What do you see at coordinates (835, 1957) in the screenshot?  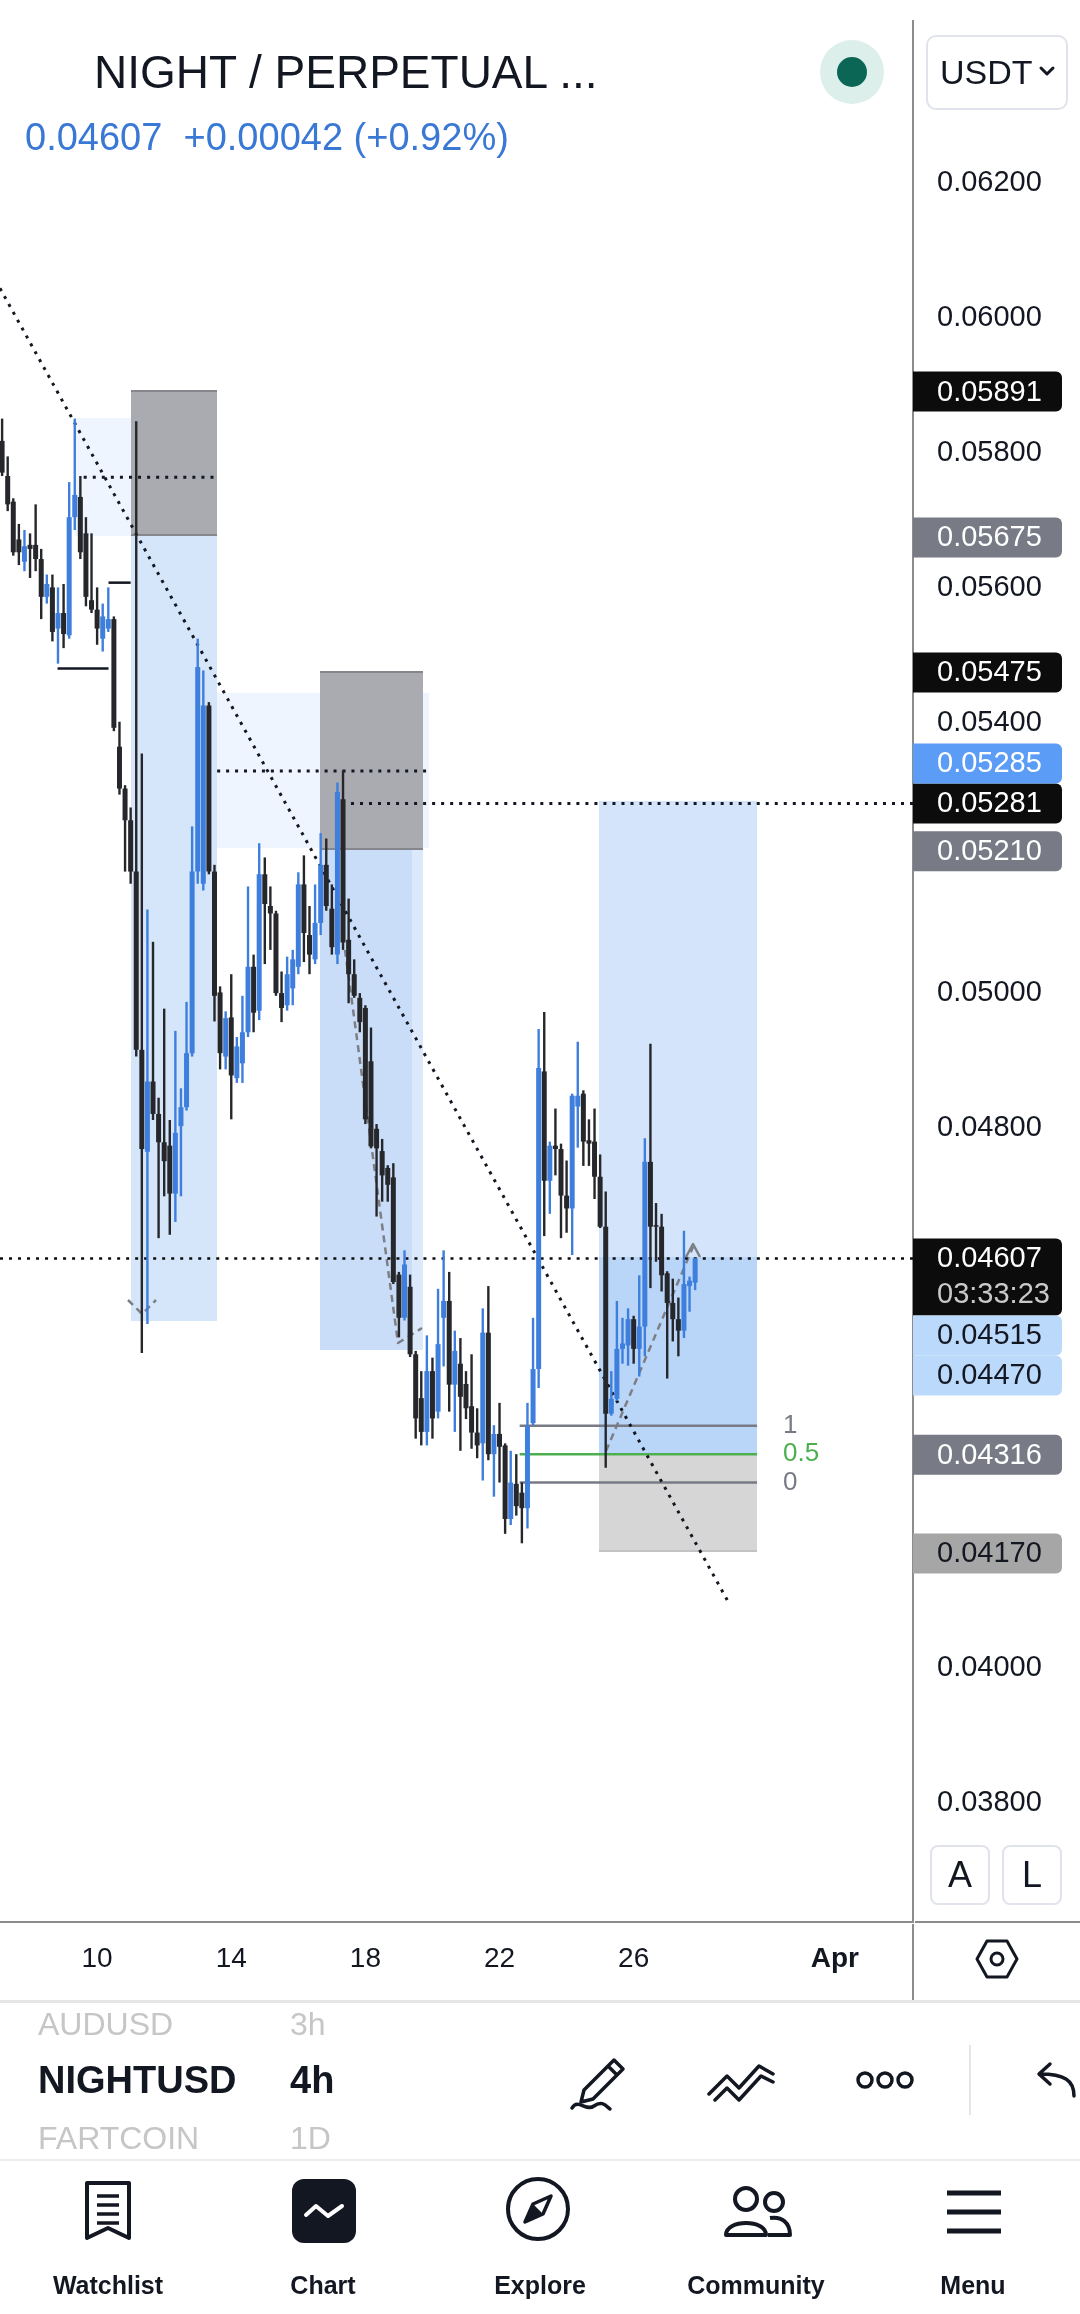 I see `x-tick-label: Apr` at bounding box center [835, 1957].